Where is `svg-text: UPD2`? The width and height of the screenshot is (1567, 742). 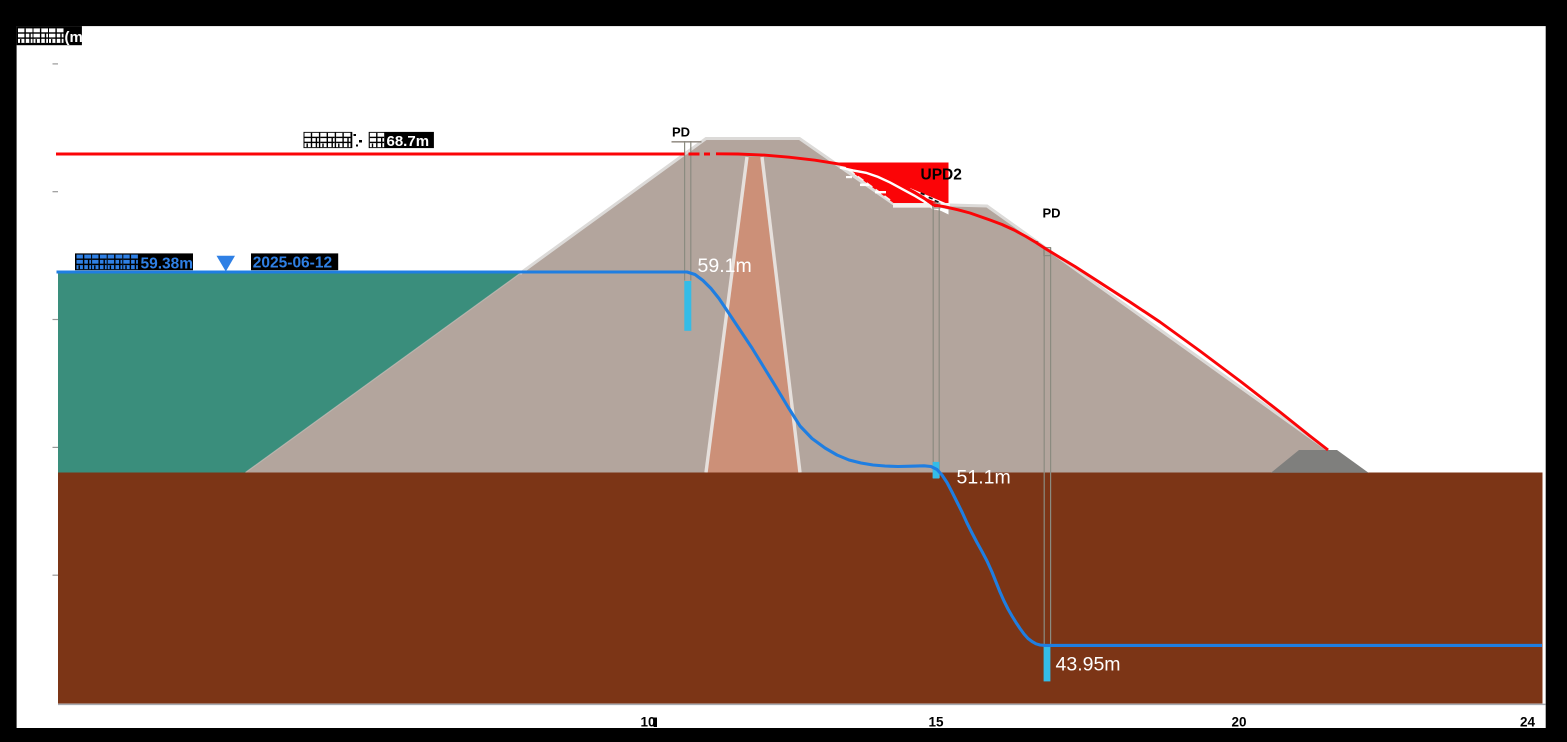 svg-text: UPD2 is located at coordinates (941, 175).